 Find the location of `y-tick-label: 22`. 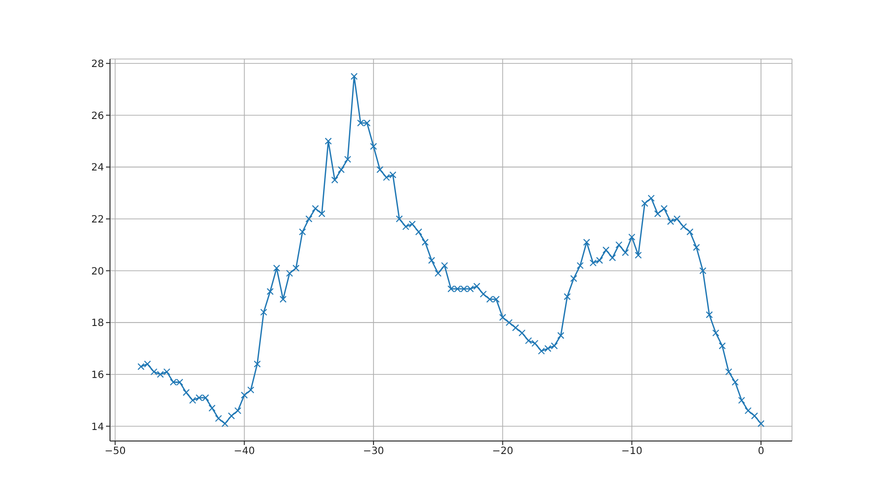

y-tick-label: 22 is located at coordinates (97, 220).